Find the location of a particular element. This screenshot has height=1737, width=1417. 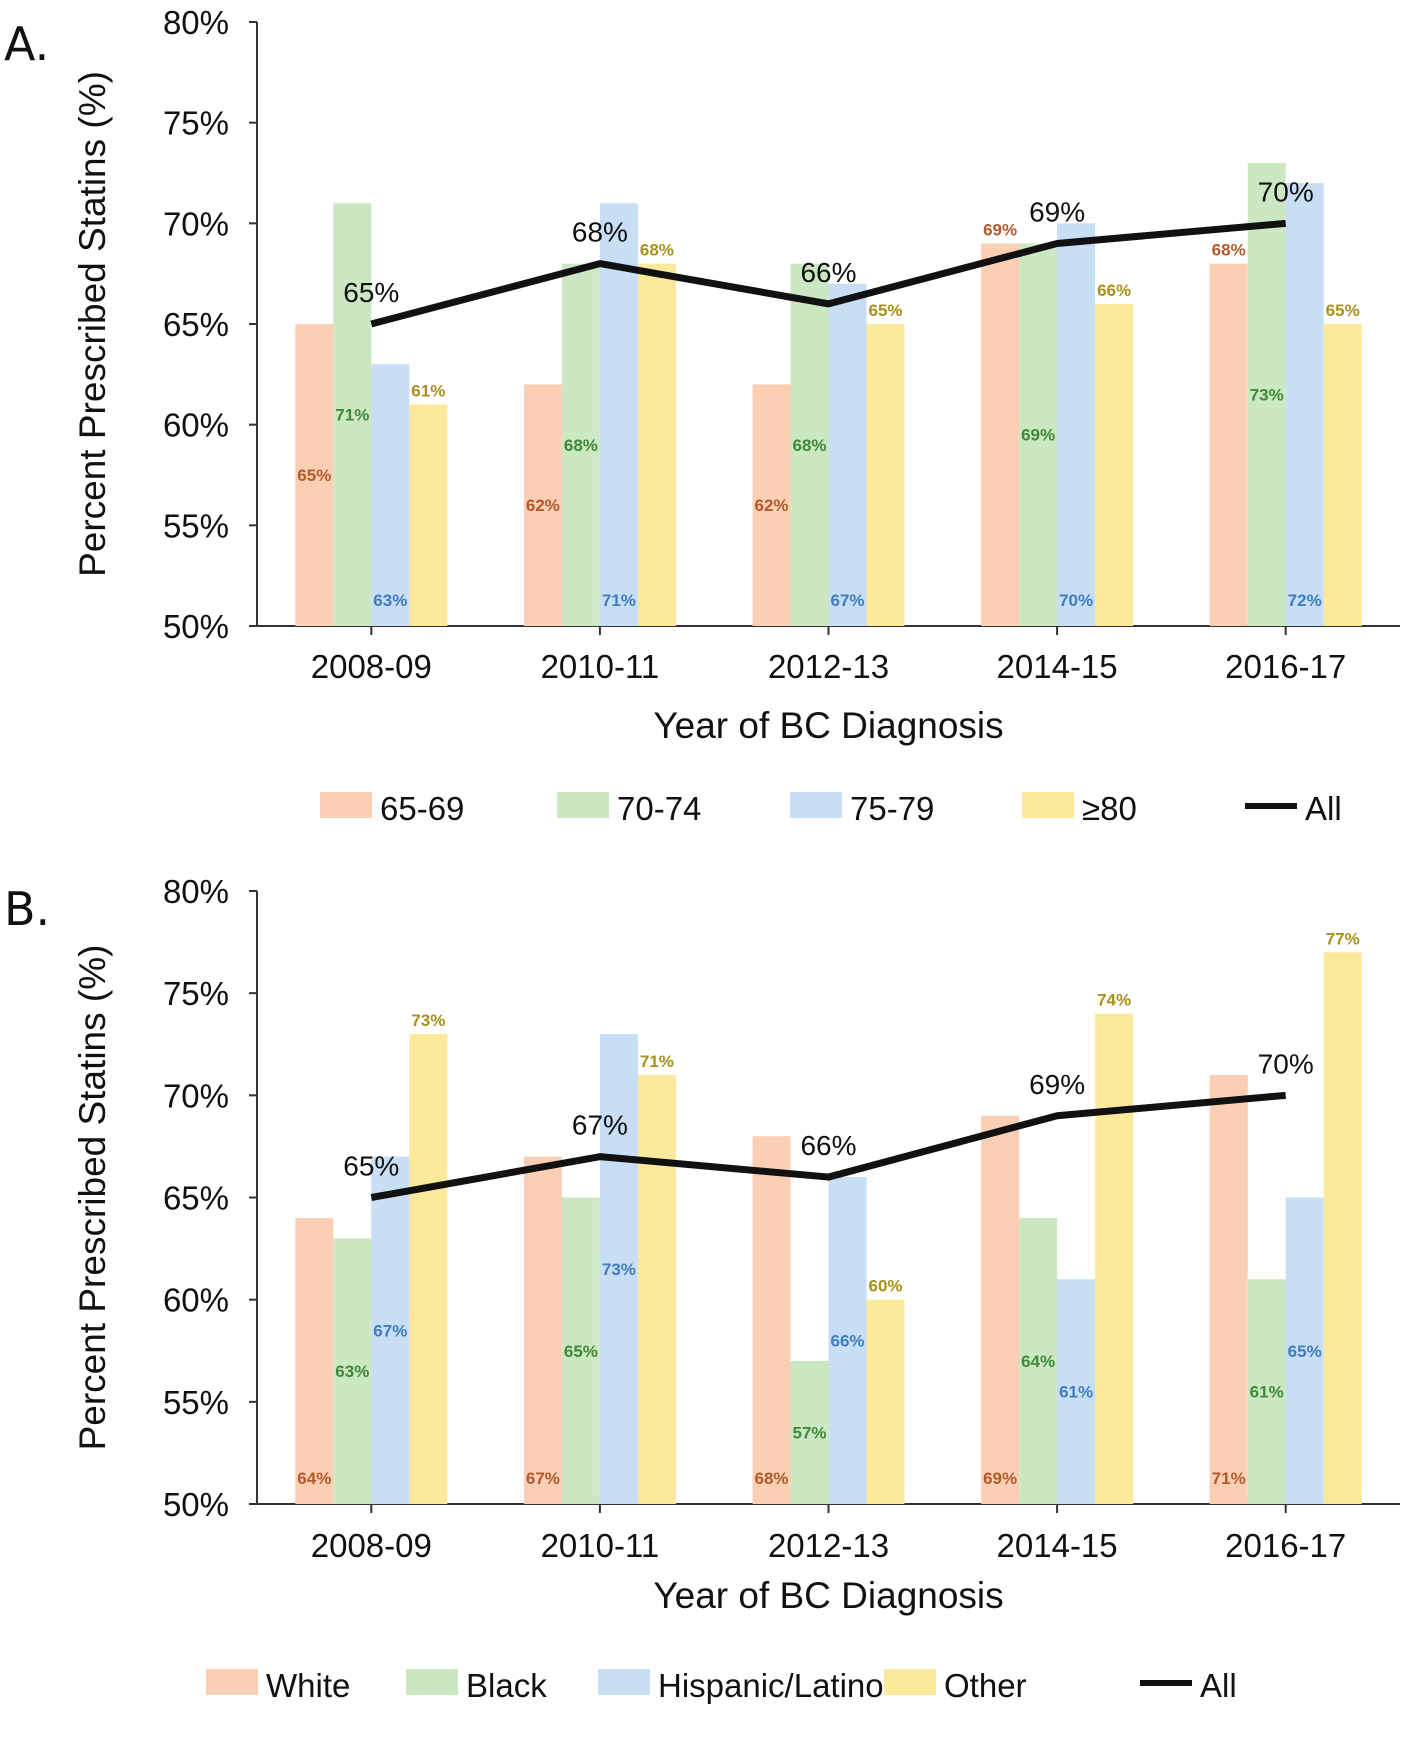

legend-label: 65-69 is located at coordinates (422, 808).